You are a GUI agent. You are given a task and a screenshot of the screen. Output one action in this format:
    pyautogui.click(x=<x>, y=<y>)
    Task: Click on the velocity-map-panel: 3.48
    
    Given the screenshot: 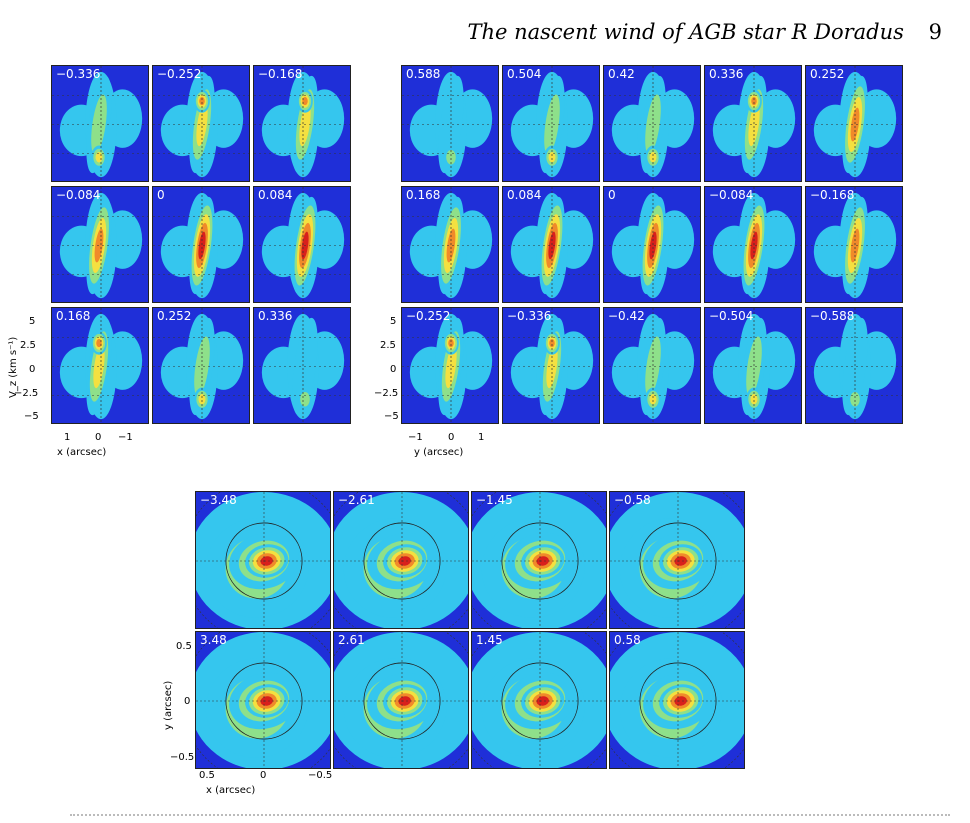 What is the action you would take?
    pyautogui.click(x=263, y=700)
    